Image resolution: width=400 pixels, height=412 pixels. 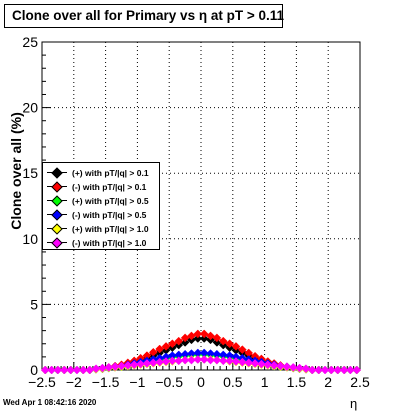 I want to click on chart-series, so click(x=201, y=352).